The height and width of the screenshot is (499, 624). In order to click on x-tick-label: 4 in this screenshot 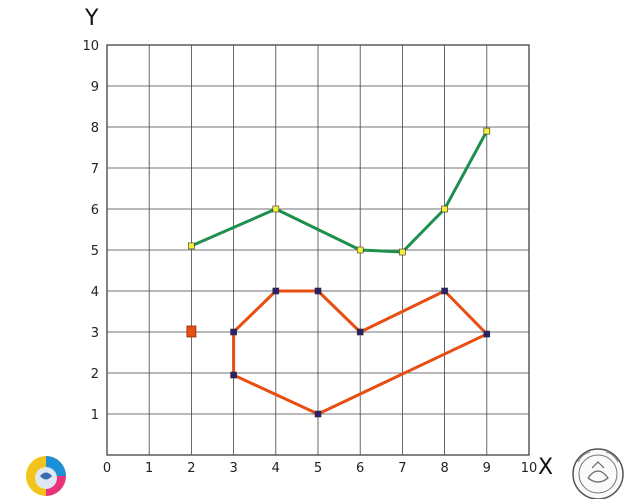, I will do `click(276, 468)`.